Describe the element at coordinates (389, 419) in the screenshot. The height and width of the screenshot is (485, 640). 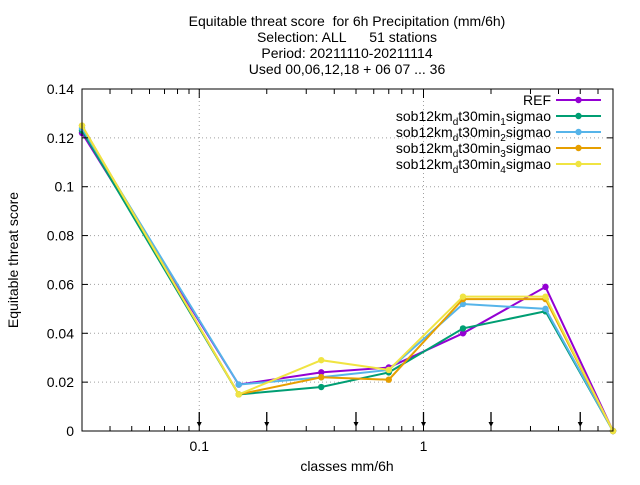
I see `class-threshold-markers` at that location.